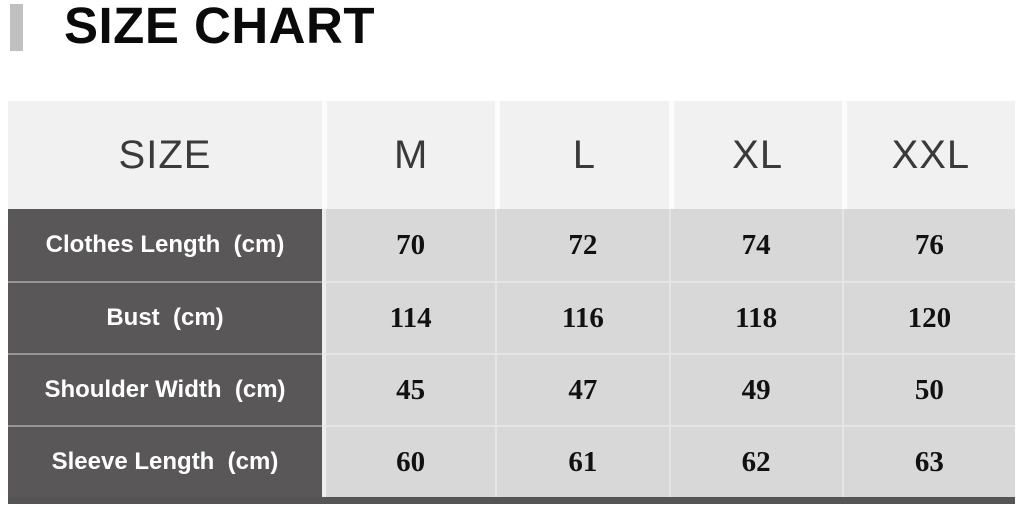 The height and width of the screenshot is (507, 1024). What do you see at coordinates (928, 461) in the screenshot?
I see `value-cell: 63` at bounding box center [928, 461].